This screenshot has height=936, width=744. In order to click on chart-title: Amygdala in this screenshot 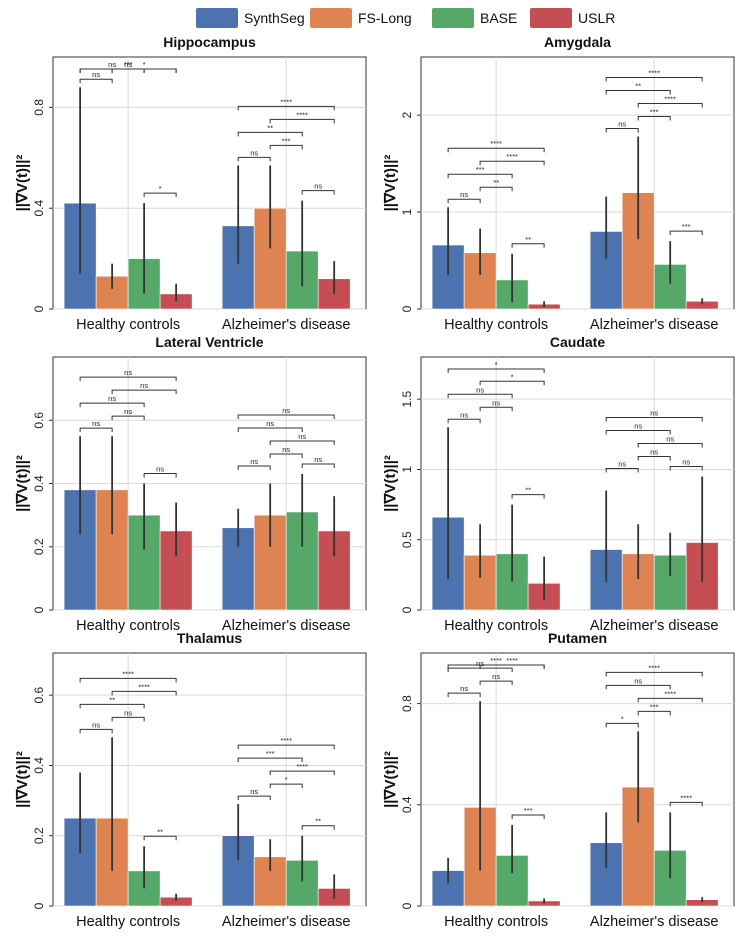, I will do `click(577, 42)`.